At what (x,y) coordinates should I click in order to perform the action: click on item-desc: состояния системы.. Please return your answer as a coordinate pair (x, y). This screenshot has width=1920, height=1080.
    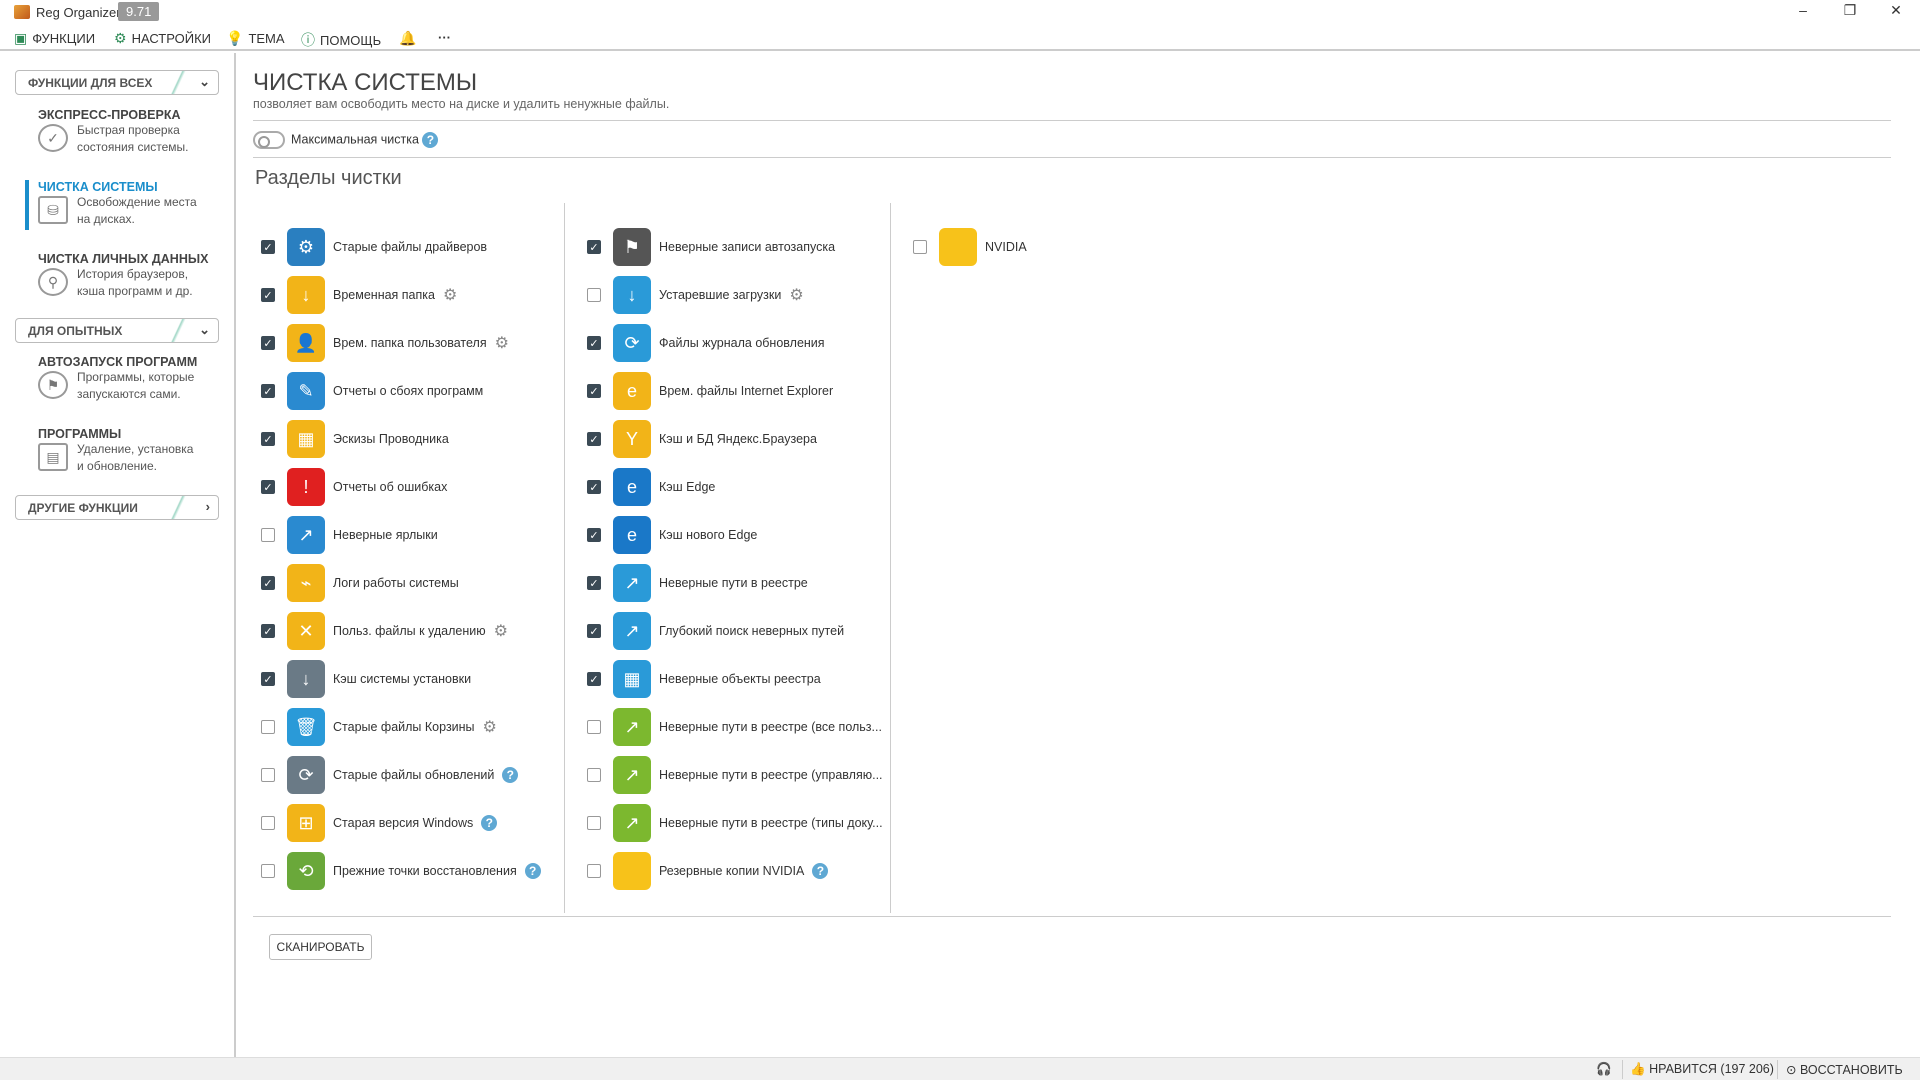
    Looking at the image, I should click on (133, 147).